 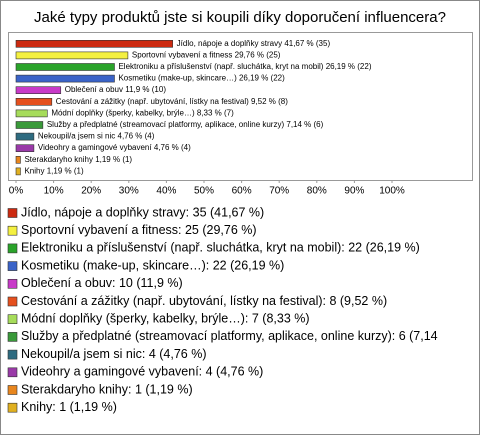 I want to click on x-tick-label: 0%, so click(x=16, y=191).